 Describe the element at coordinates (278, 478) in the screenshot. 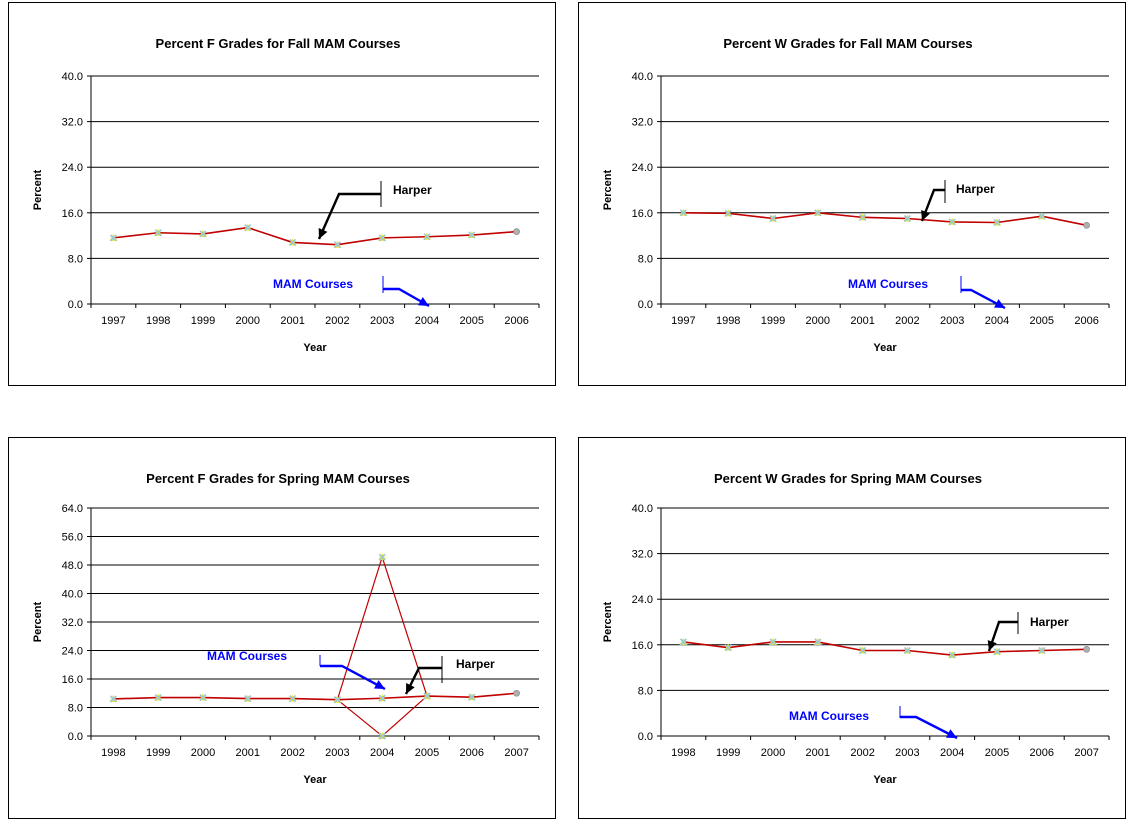

I see `chart-title: Percent F Grades for Spring MAM Courses` at that location.